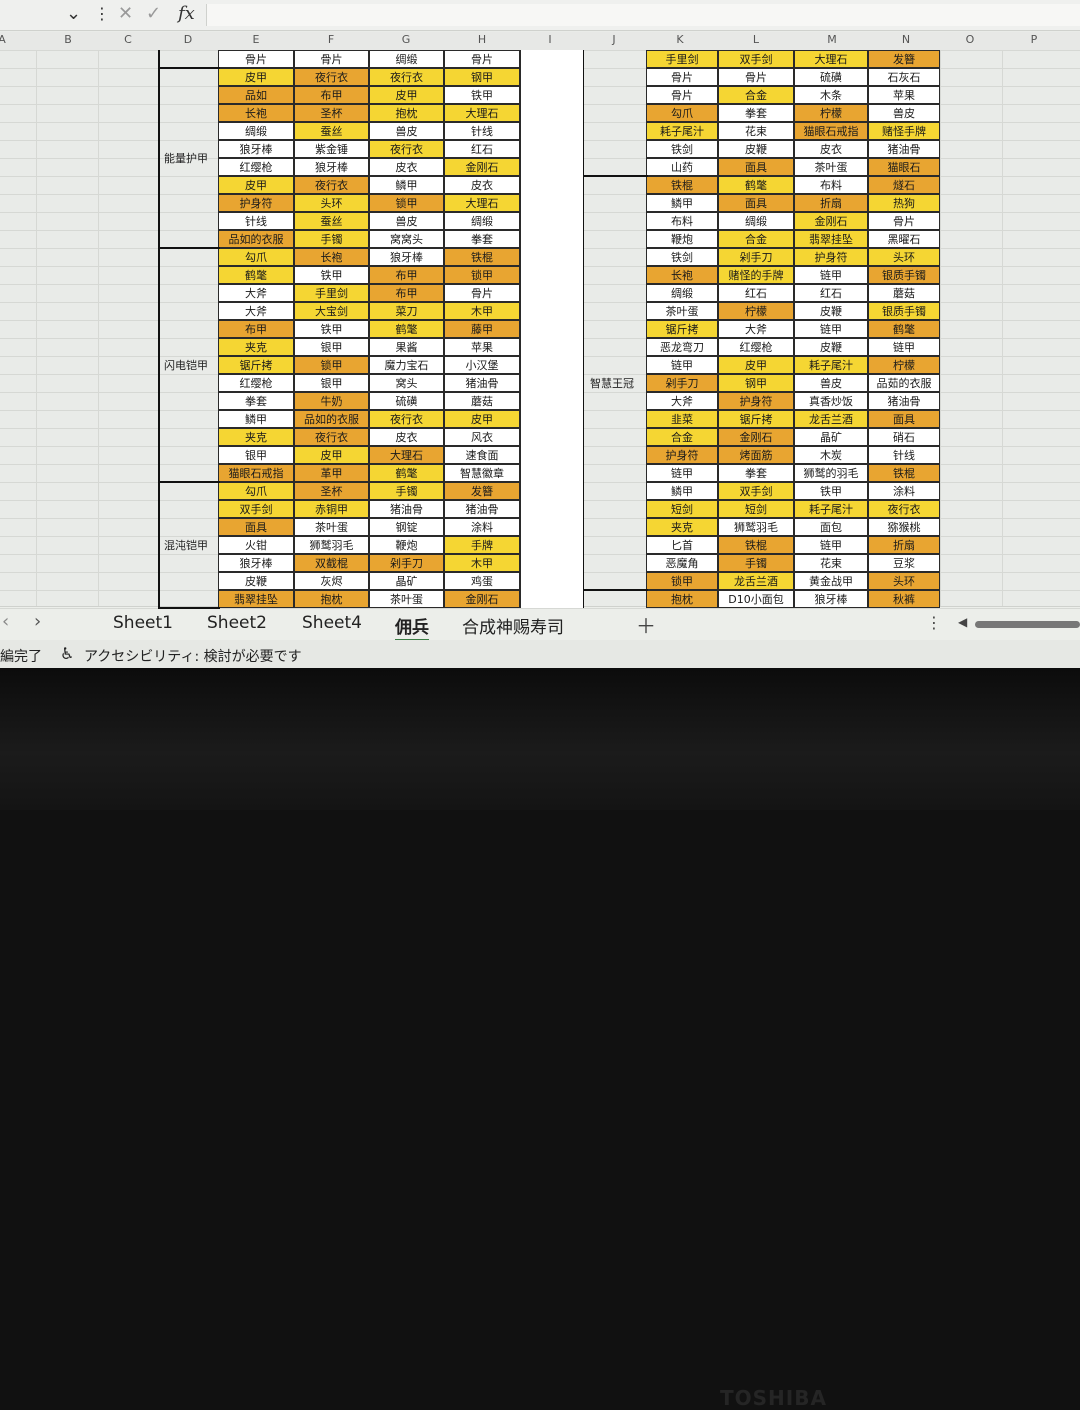 The width and height of the screenshot is (1080, 1410). What do you see at coordinates (756, 509) in the screenshot?
I see `table-cell: 短剑` at bounding box center [756, 509].